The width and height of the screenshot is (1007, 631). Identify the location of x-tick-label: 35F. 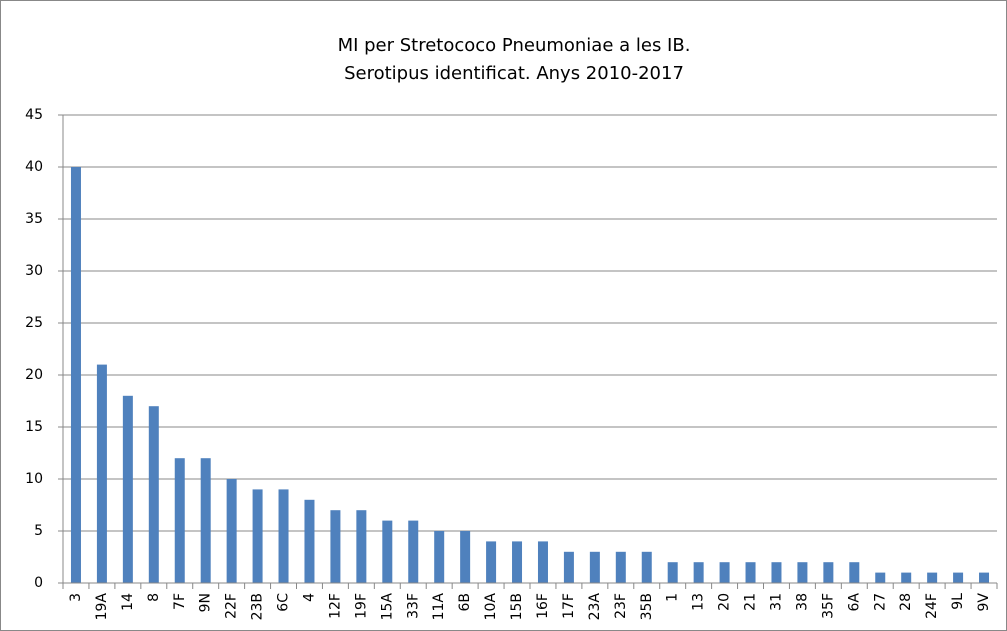
(828, 606).